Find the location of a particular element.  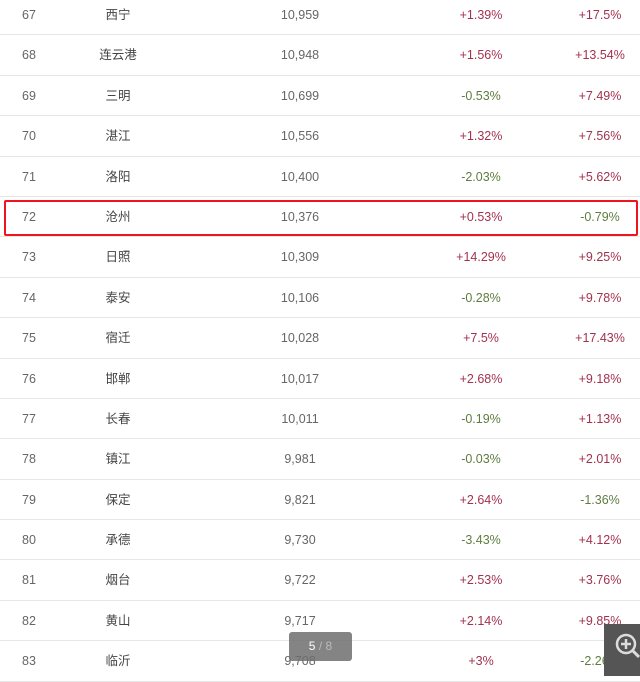

change2-cell: +5.62% is located at coordinates (600, 176).